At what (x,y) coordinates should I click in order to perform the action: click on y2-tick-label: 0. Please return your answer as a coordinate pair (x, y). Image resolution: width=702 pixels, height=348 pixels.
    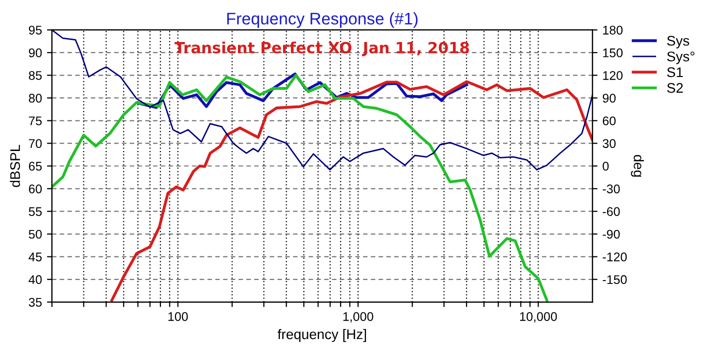
    Looking at the image, I should click on (605, 166).